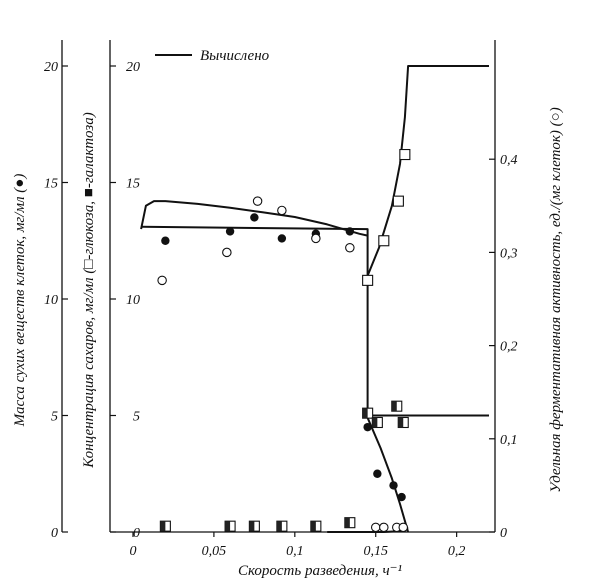 The height and width of the screenshot is (587, 596). What do you see at coordinates (509, 253) in the screenshot?
I see `y-tick-label-right: 0,3` at bounding box center [509, 253].